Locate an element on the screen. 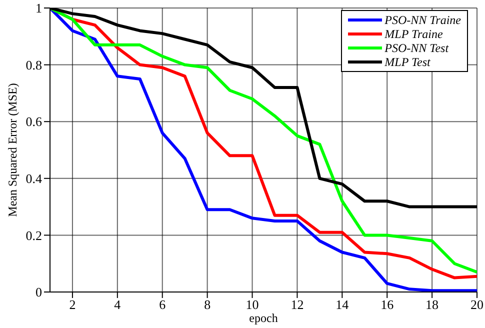 Image resolution: width=485 pixels, height=328 pixels. y-tick-label: 0.8 is located at coordinates (34, 64).